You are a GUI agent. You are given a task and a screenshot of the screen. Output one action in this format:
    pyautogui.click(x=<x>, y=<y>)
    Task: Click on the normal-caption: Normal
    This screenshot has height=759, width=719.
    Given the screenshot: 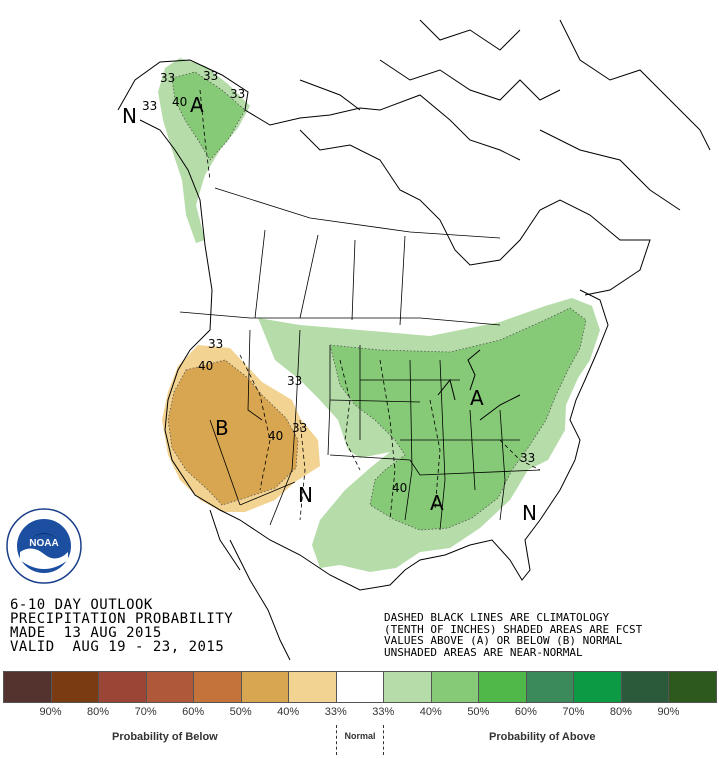 What is the action you would take?
    pyautogui.click(x=360, y=736)
    